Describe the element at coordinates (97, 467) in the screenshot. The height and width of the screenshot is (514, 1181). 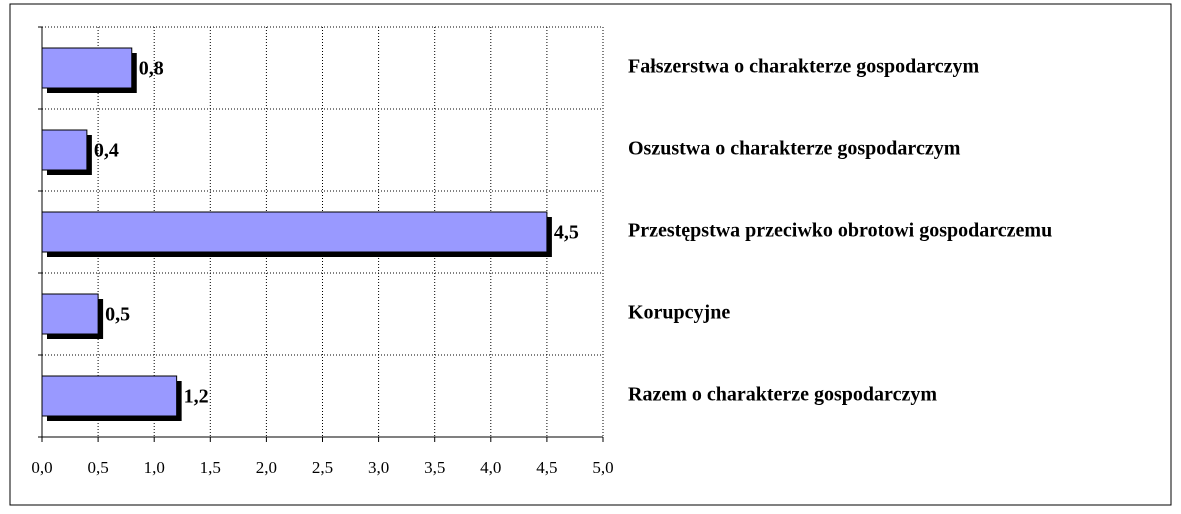
I see `x-tick-label: 0,5` at that location.